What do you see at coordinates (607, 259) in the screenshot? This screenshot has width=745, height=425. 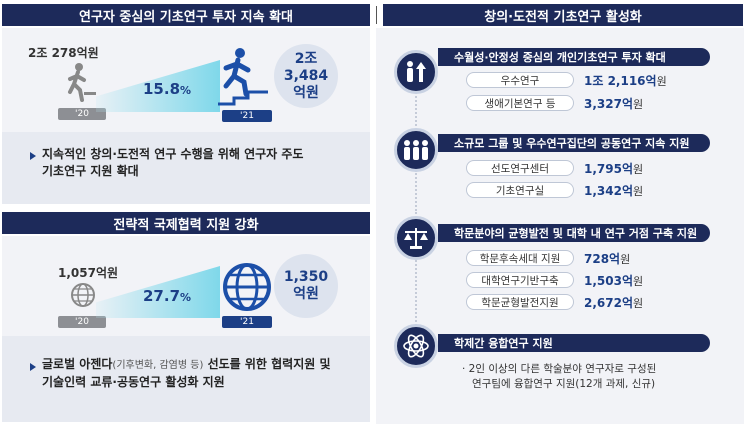 I see `item-value: 728억원` at bounding box center [607, 259].